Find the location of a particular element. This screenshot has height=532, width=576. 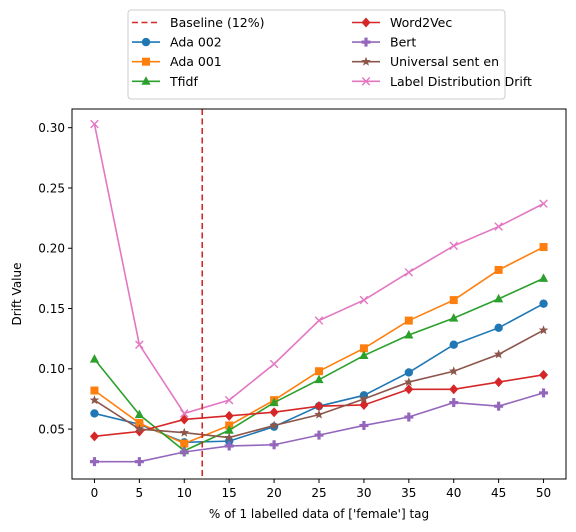

legend-entry: Label Distribution Drift is located at coordinates (442, 81).